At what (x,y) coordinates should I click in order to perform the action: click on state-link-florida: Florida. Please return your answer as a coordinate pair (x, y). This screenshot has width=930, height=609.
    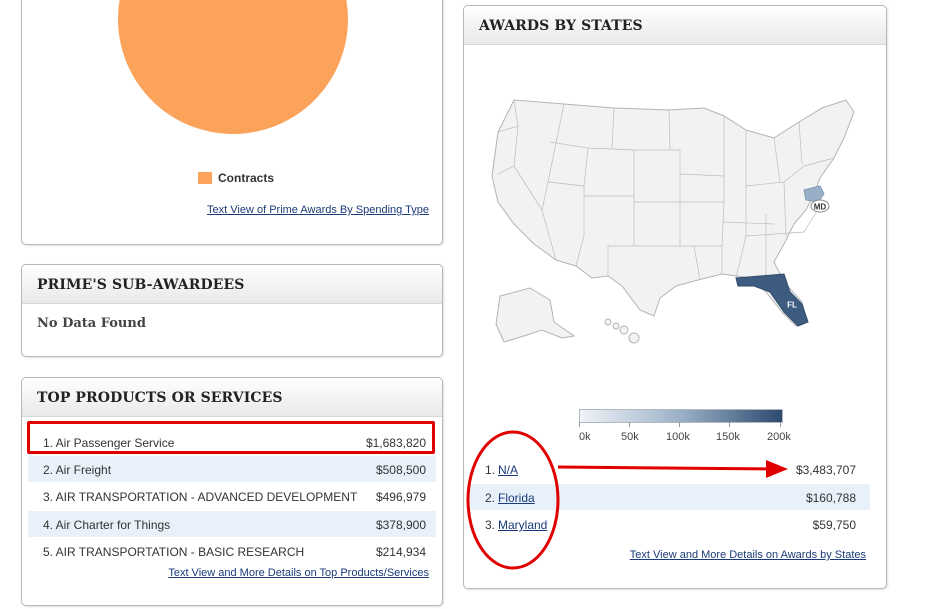
    Looking at the image, I should click on (516, 498).